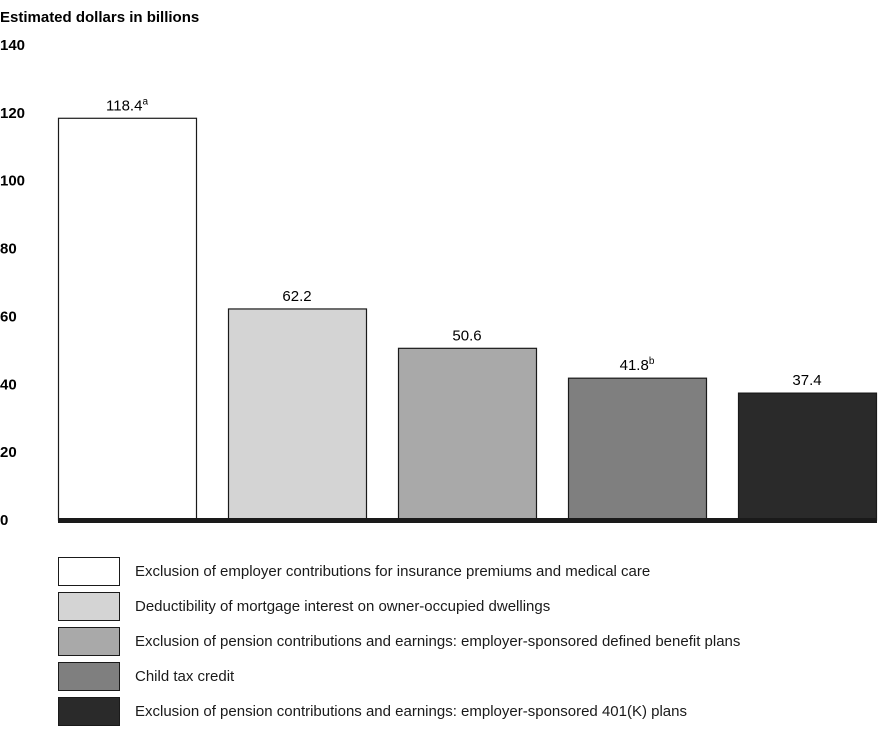 The width and height of the screenshot is (881, 742). I want to click on footnote-mark: a, so click(145, 101).